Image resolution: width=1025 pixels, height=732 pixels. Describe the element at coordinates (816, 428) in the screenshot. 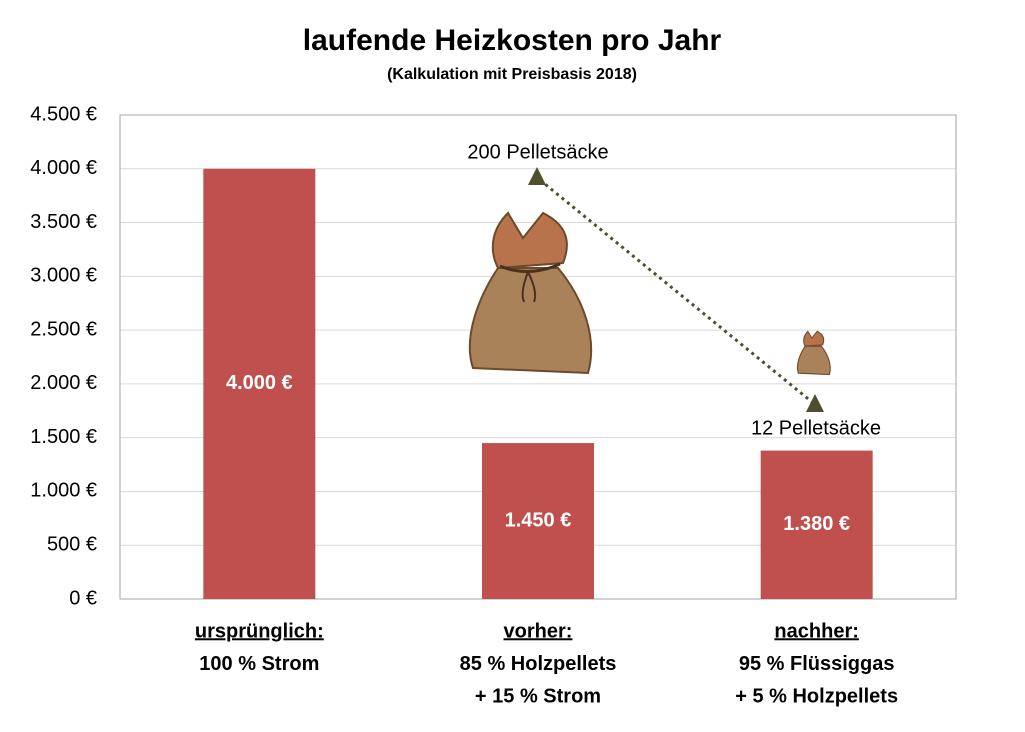

I see `annotation: 12 Pelletsäcke` at that location.